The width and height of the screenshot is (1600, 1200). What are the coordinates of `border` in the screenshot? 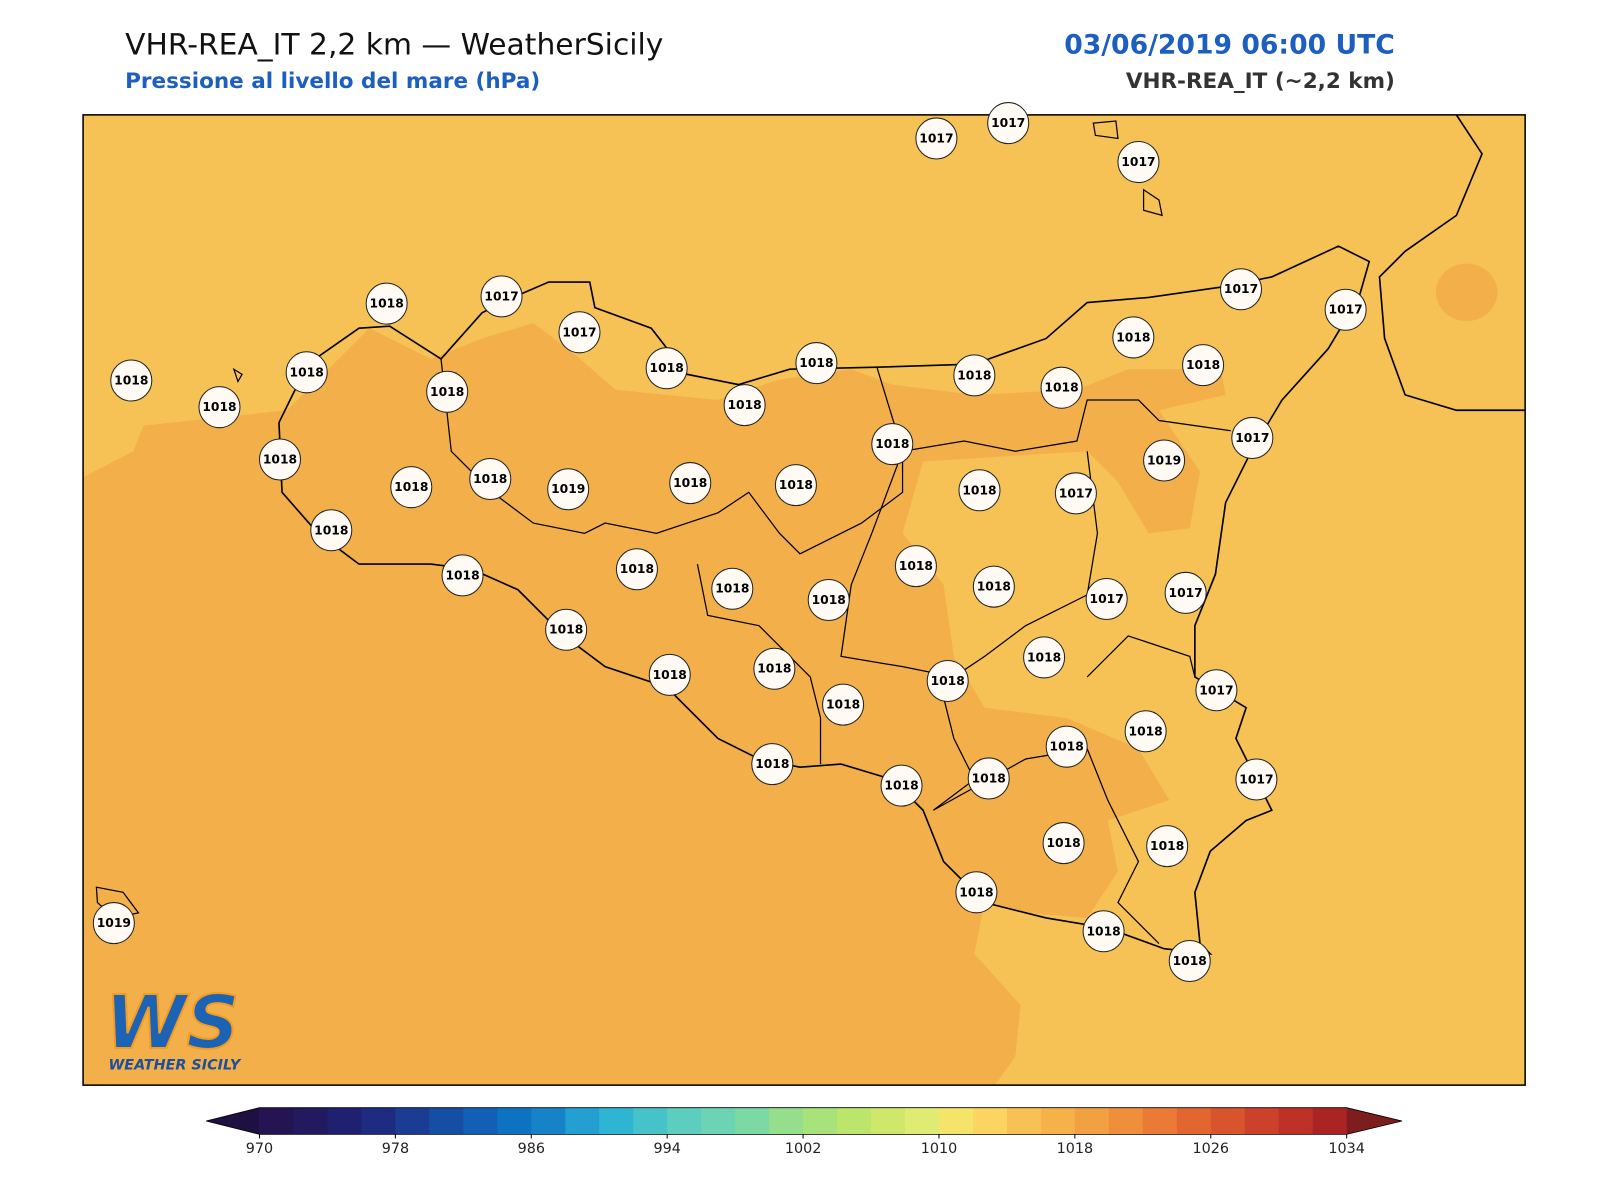 It's located at (969, 522).